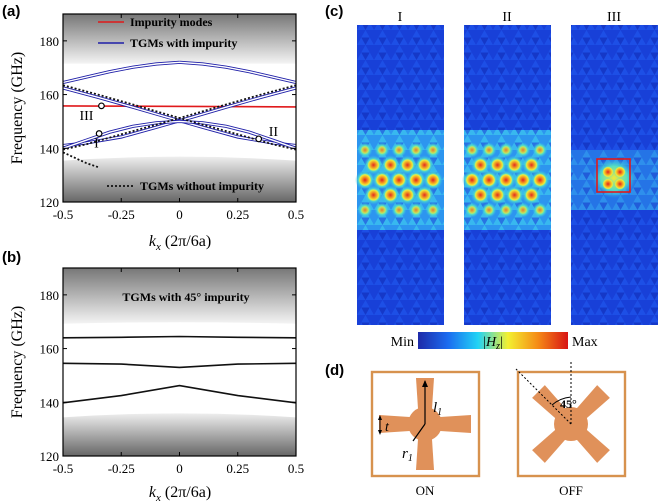 The image size is (663, 502). Describe the element at coordinates (237, 468) in the screenshot. I see `b-xtick-label-3: 0.25` at that location.